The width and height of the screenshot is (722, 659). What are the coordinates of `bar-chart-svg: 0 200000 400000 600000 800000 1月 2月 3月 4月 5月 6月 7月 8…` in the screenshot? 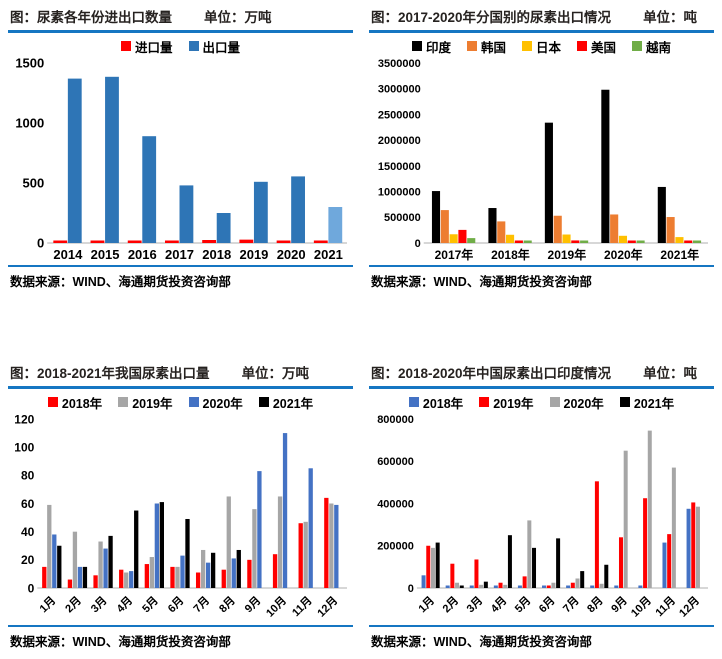 It's located at (542, 517).